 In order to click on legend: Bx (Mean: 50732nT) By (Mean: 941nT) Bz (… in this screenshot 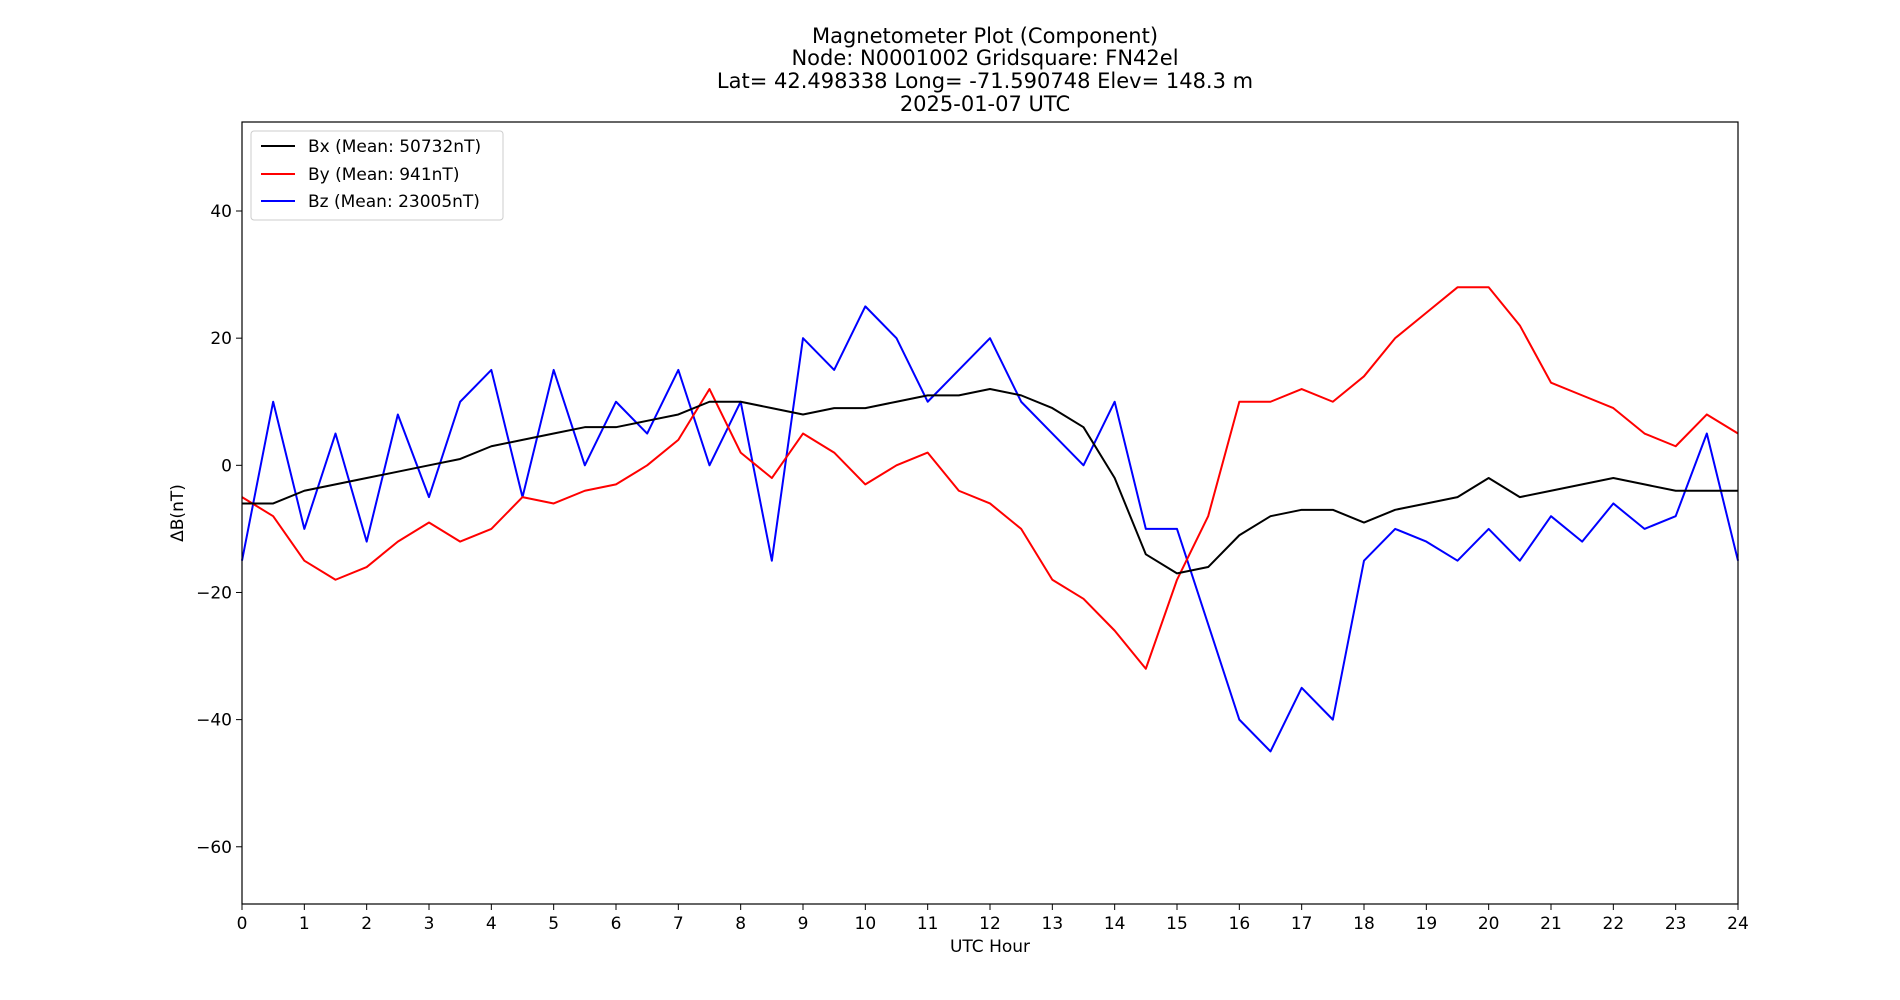, I will do `click(377, 175)`.